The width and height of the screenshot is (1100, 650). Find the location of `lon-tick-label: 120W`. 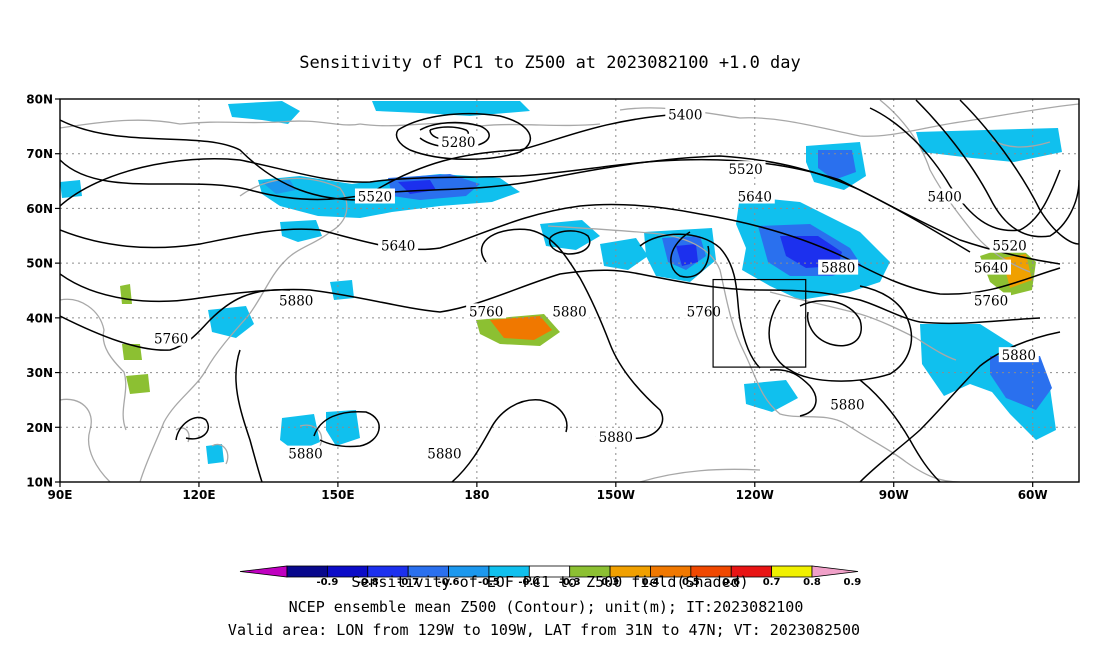

lon-tick-label: 120W is located at coordinates (755, 495).